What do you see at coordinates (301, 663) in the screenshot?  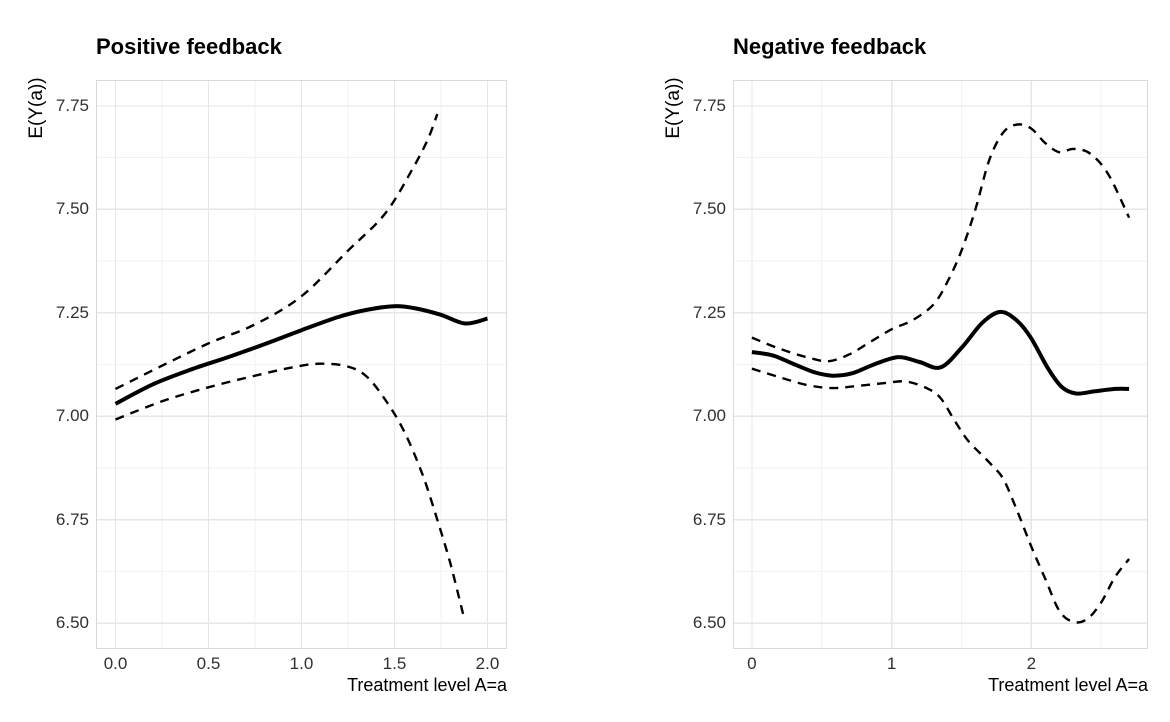 I see `x-tick-label: 1.0` at bounding box center [301, 663].